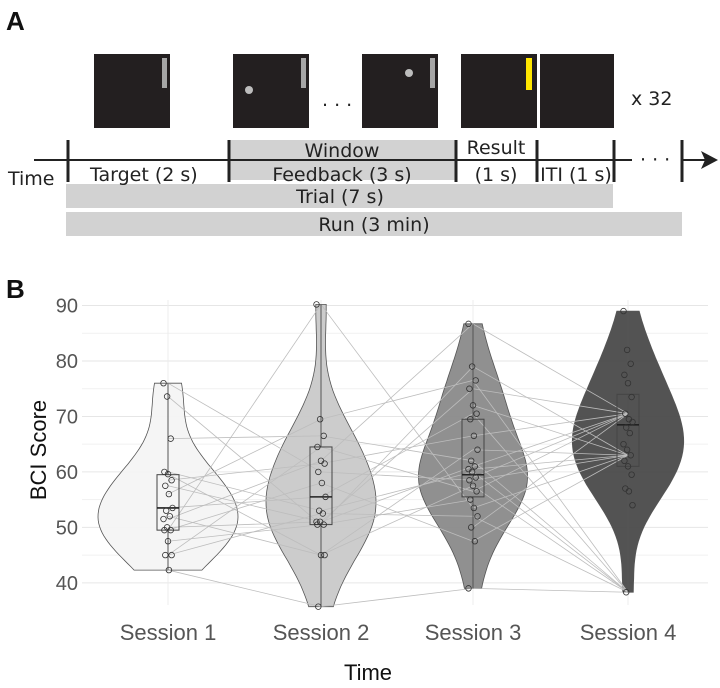 This screenshot has height=688, width=720. Describe the element at coordinates (38, 450) in the screenshot. I see `y-axis-title: BCI Score` at that location.